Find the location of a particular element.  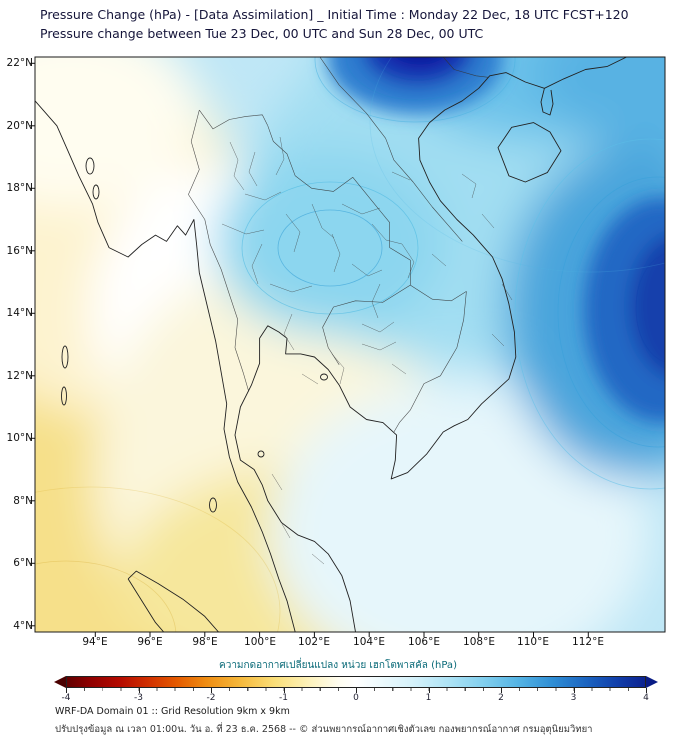

x-tick-label: 94°E is located at coordinates (95, 642).